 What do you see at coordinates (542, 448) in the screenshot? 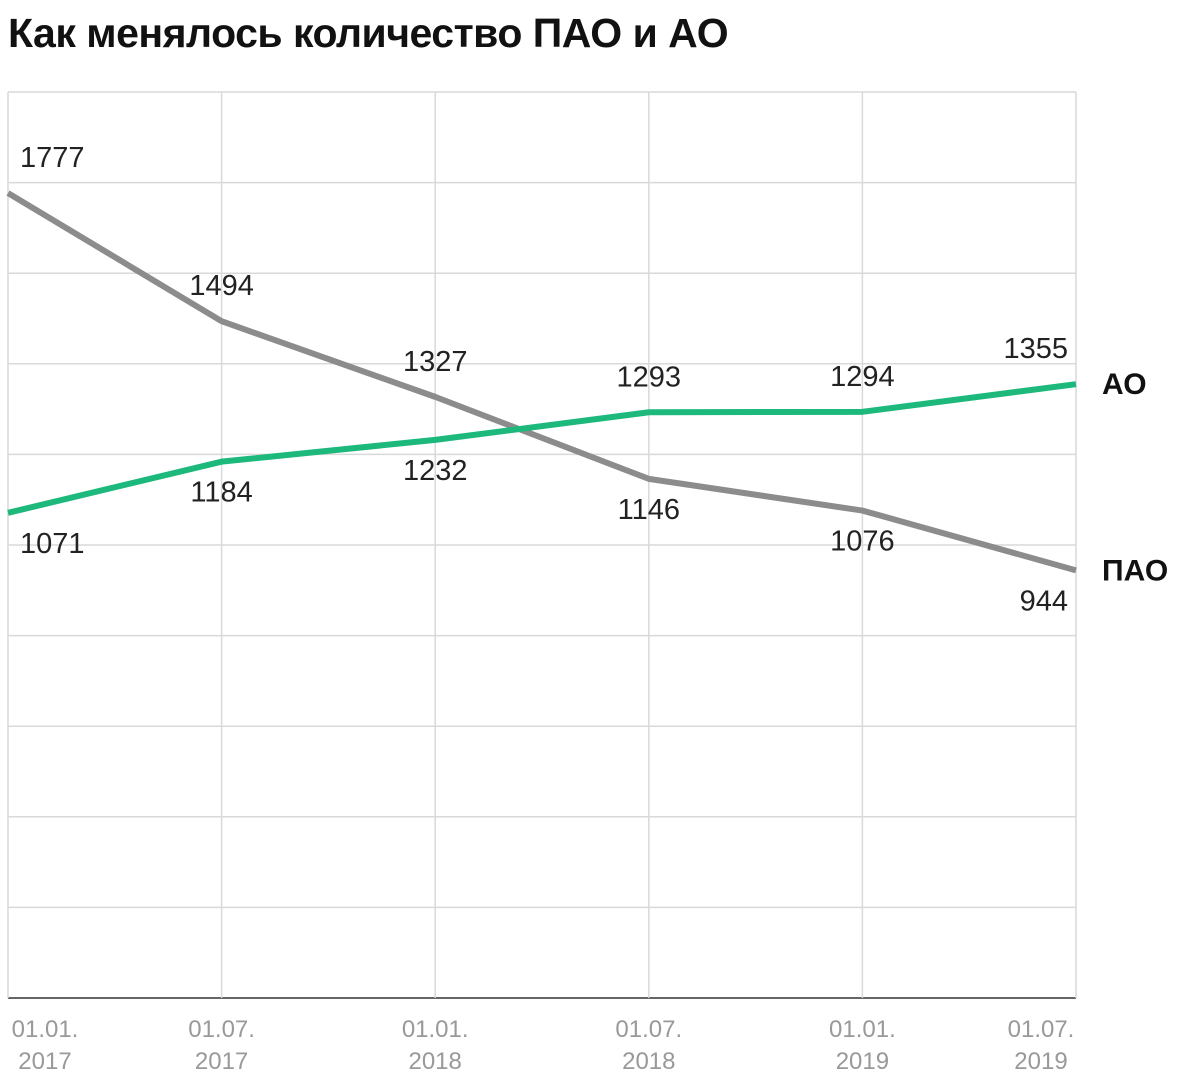
I see `series-line` at bounding box center [542, 448].